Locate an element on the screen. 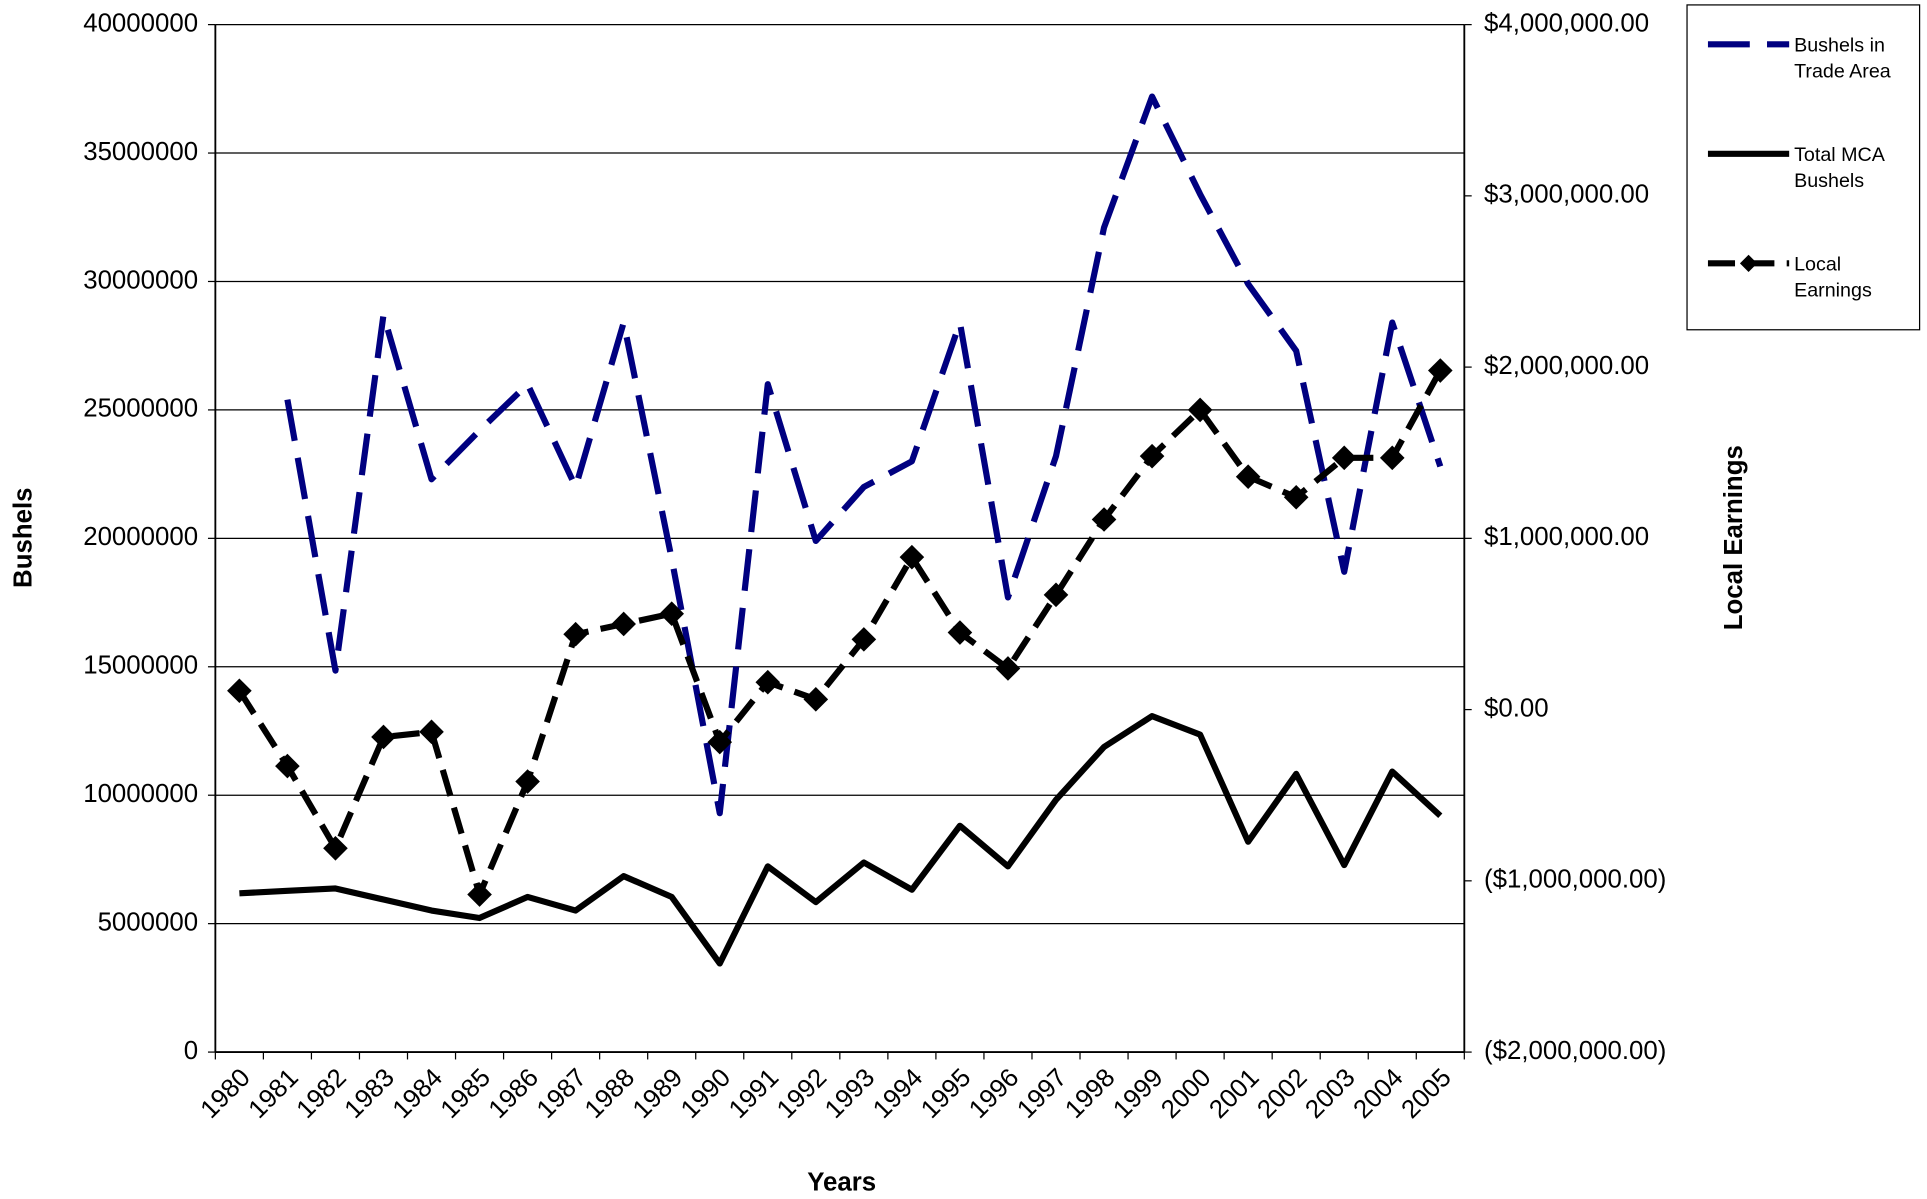 The width and height of the screenshot is (1927, 1199). y2-tick-label: ($2,000,000.00) is located at coordinates (1575, 1051).